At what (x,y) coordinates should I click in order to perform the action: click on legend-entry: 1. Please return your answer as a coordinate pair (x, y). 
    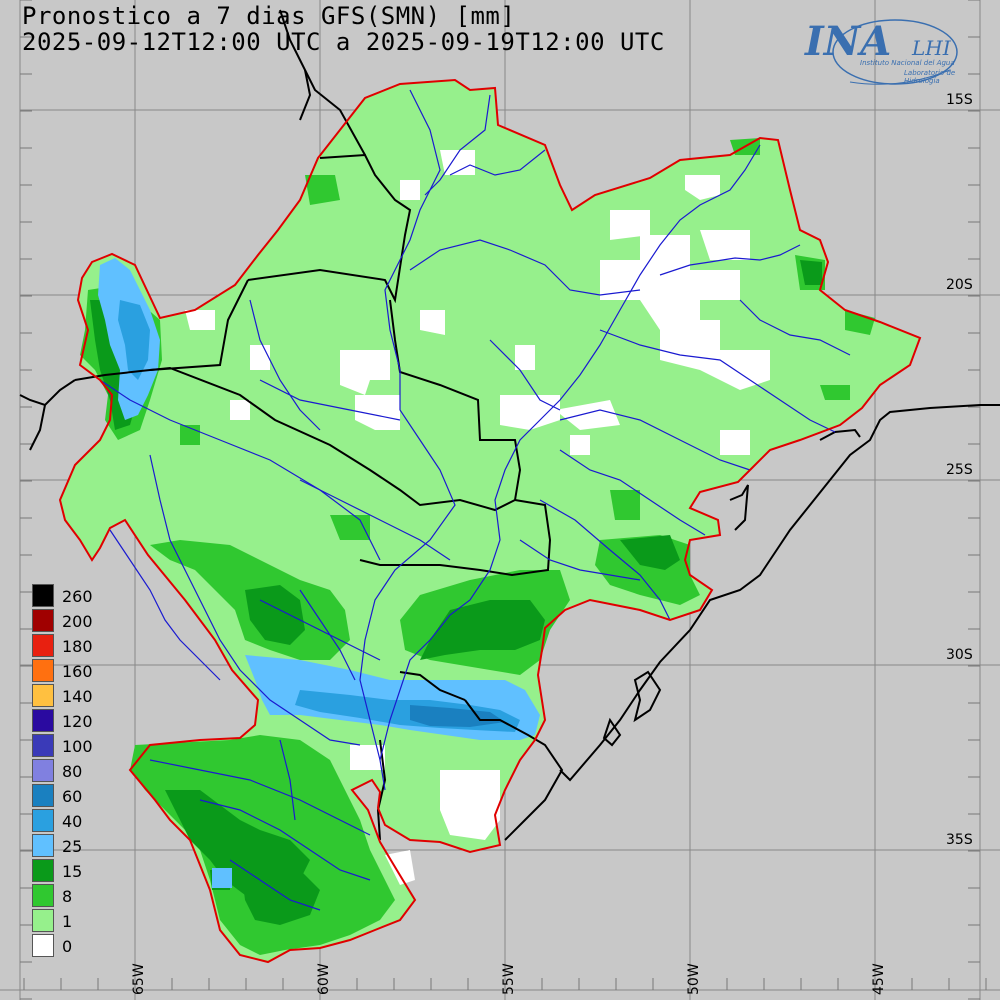
    Looking at the image, I should click on (82, 921).